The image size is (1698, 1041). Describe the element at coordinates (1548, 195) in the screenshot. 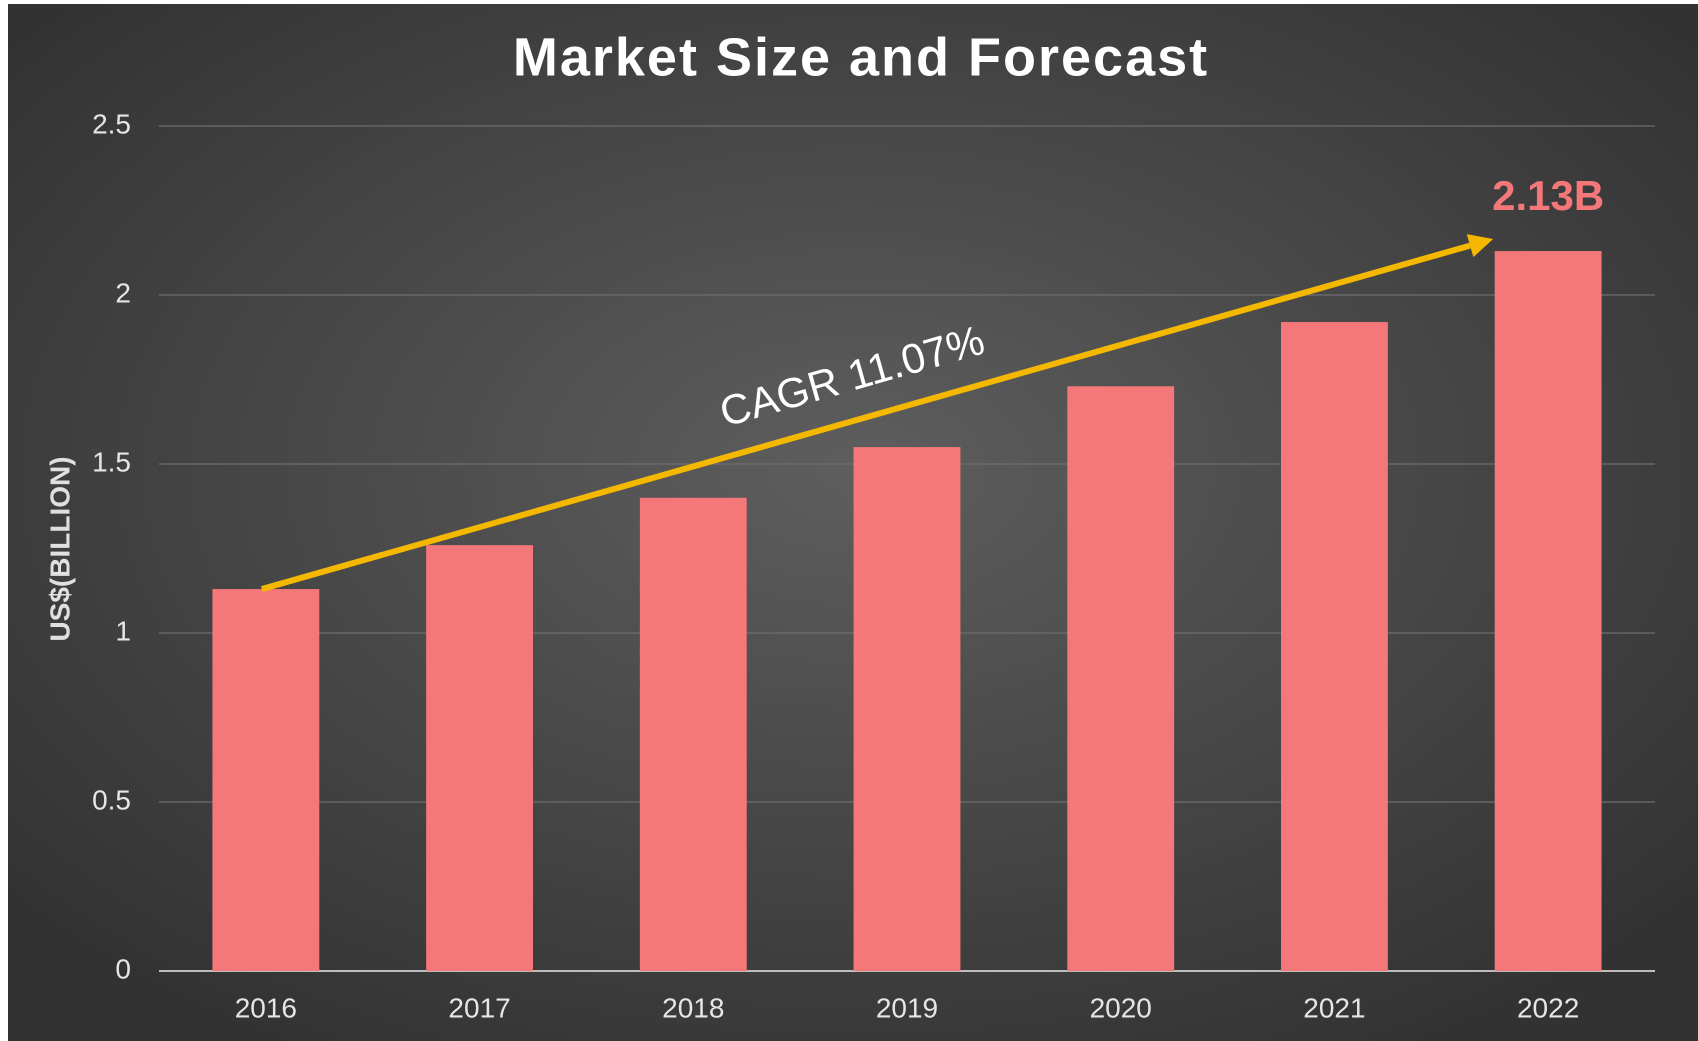

I see `value-label: 2.13B` at that location.